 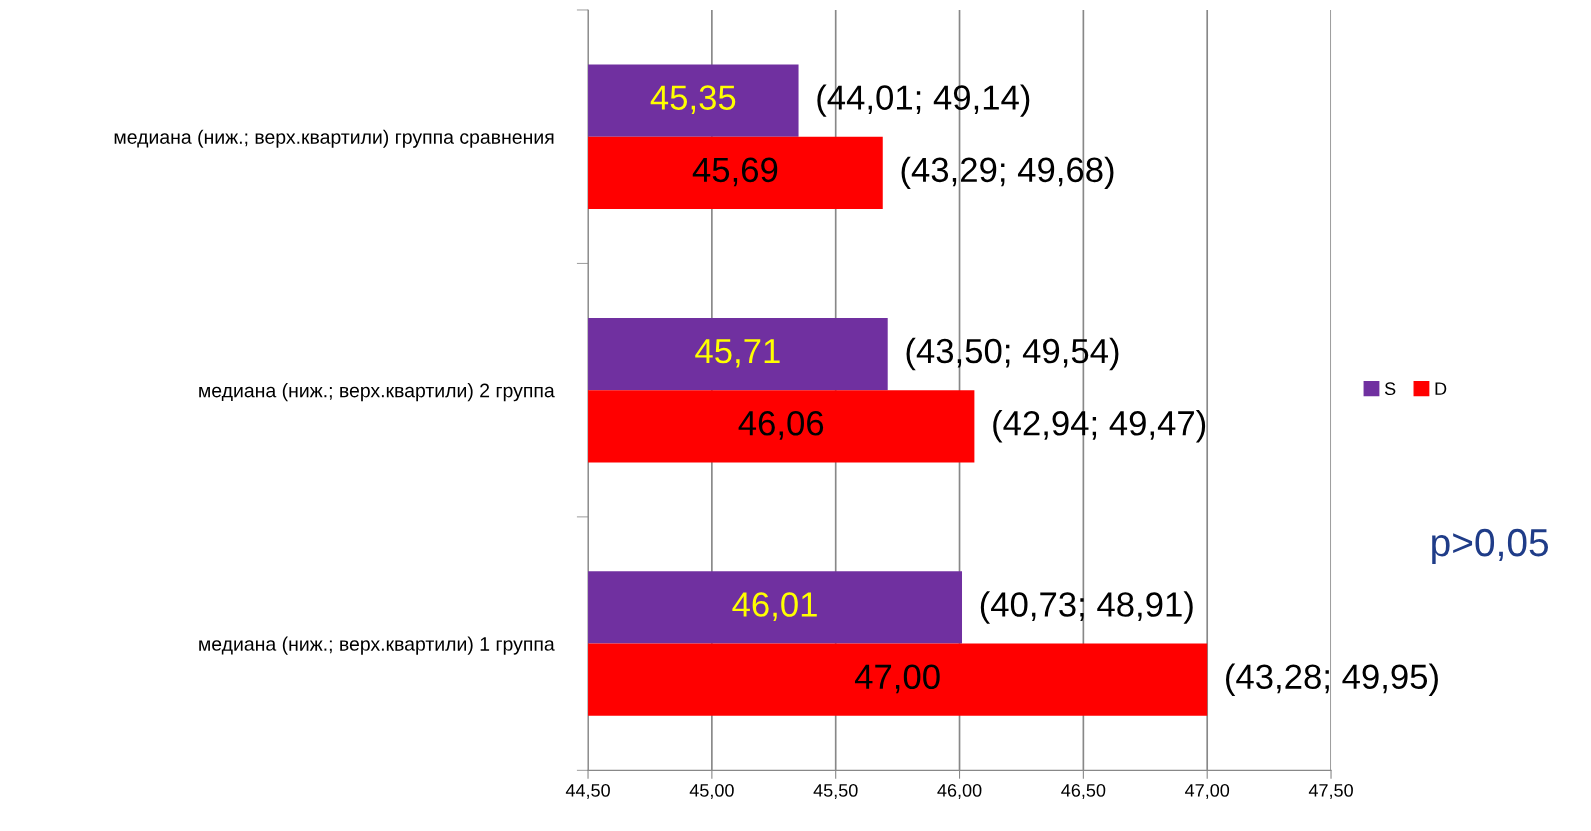 I want to click on x-tick-label: 46,50, so click(x=1083, y=791).